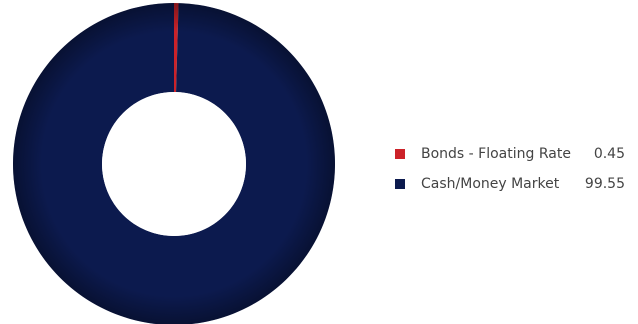 This screenshot has height=324, width=638. I want to click on legend-label-bonds-floating-rate: Bonds - Floating Rate, so click(496, 154).